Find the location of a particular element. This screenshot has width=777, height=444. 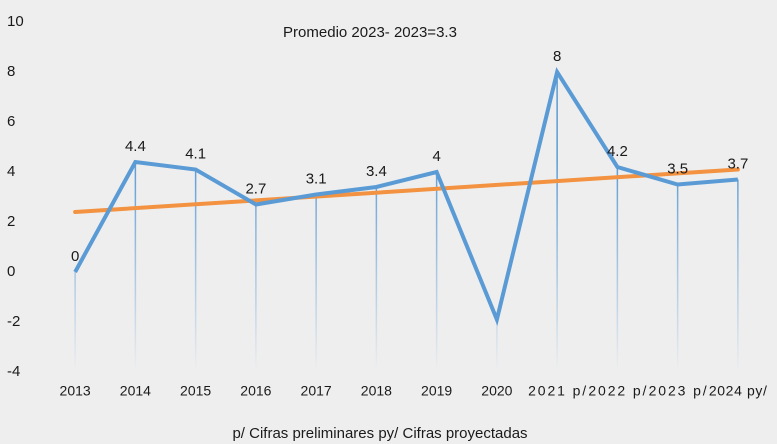

x-tick-label: 2023 p/ is located at coordinates (678, 391).